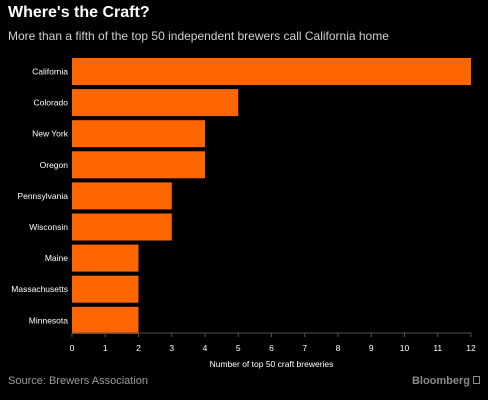 The height and width of the screenshot is (400, 488). Describe the element at coordinates (105, 289) in the screenshot. I see `bar-massachusetts` at that location.